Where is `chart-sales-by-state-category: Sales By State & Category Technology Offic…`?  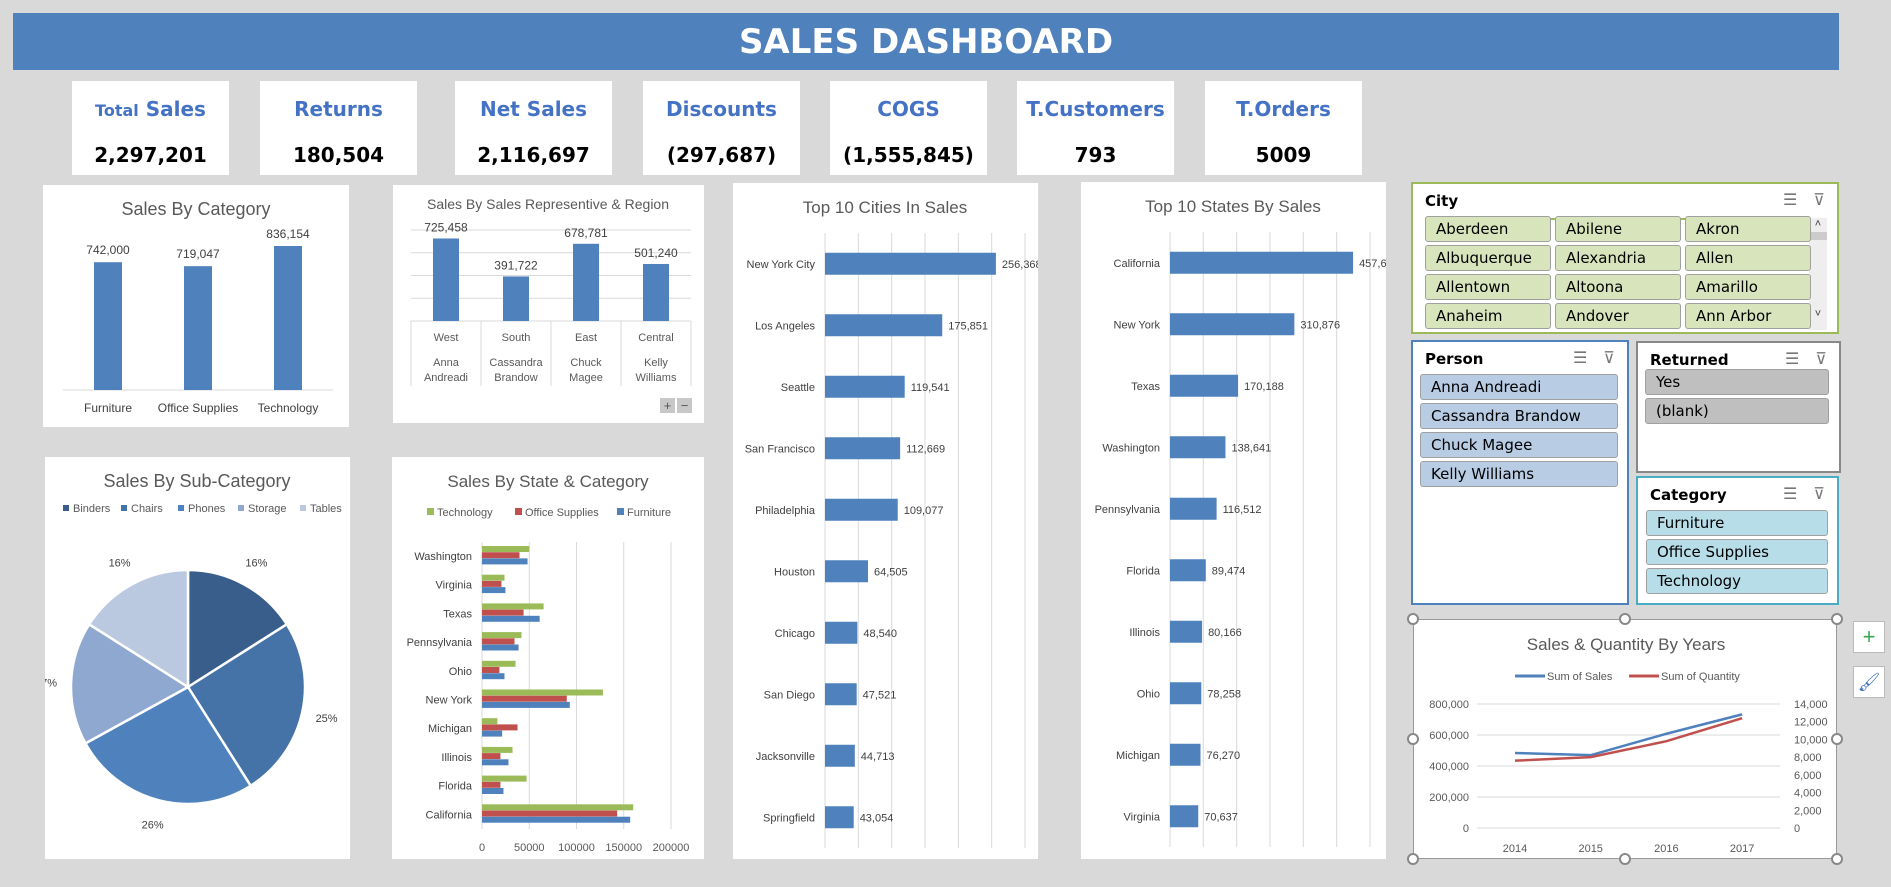
chart-sales-by-state-category: Sales By State & Category Technology Offic… is located at coordinates (548, 658).